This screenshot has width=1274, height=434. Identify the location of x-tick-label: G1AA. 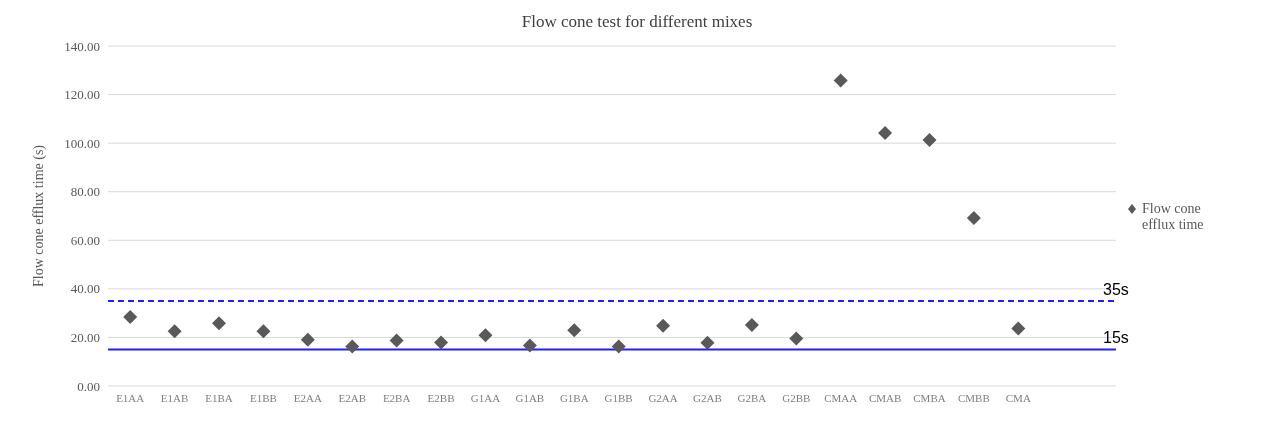
(485, 397).